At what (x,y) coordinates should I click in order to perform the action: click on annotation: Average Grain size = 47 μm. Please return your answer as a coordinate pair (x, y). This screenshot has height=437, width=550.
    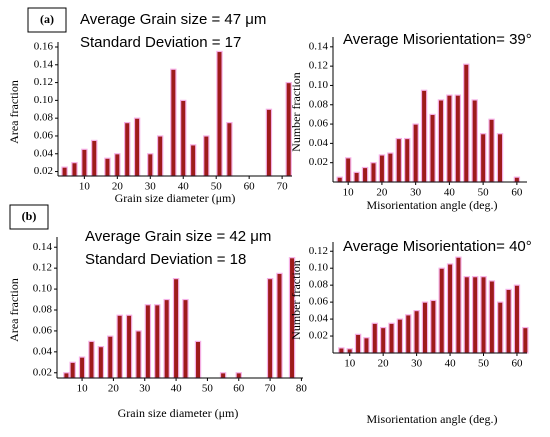
    Looking at the image, I should click on (173, 19).